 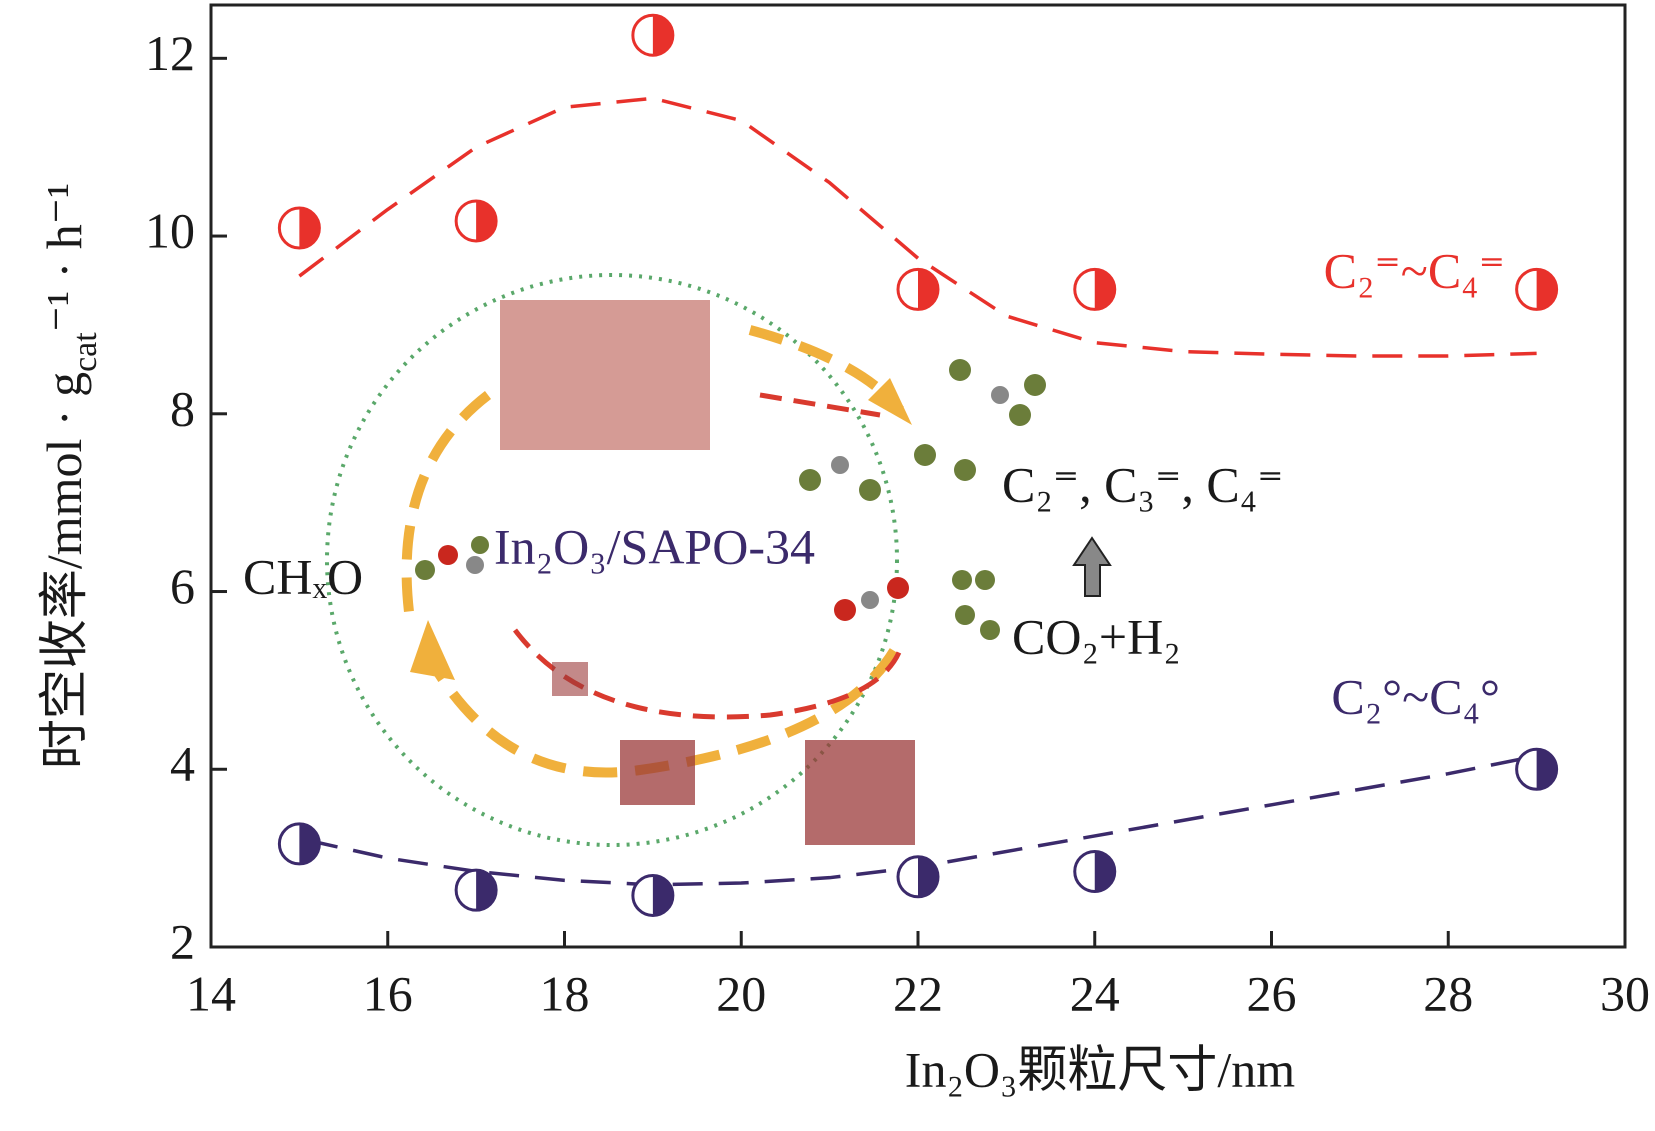 I want to click on x-tick-label: 20, so click(x=741, y=993).